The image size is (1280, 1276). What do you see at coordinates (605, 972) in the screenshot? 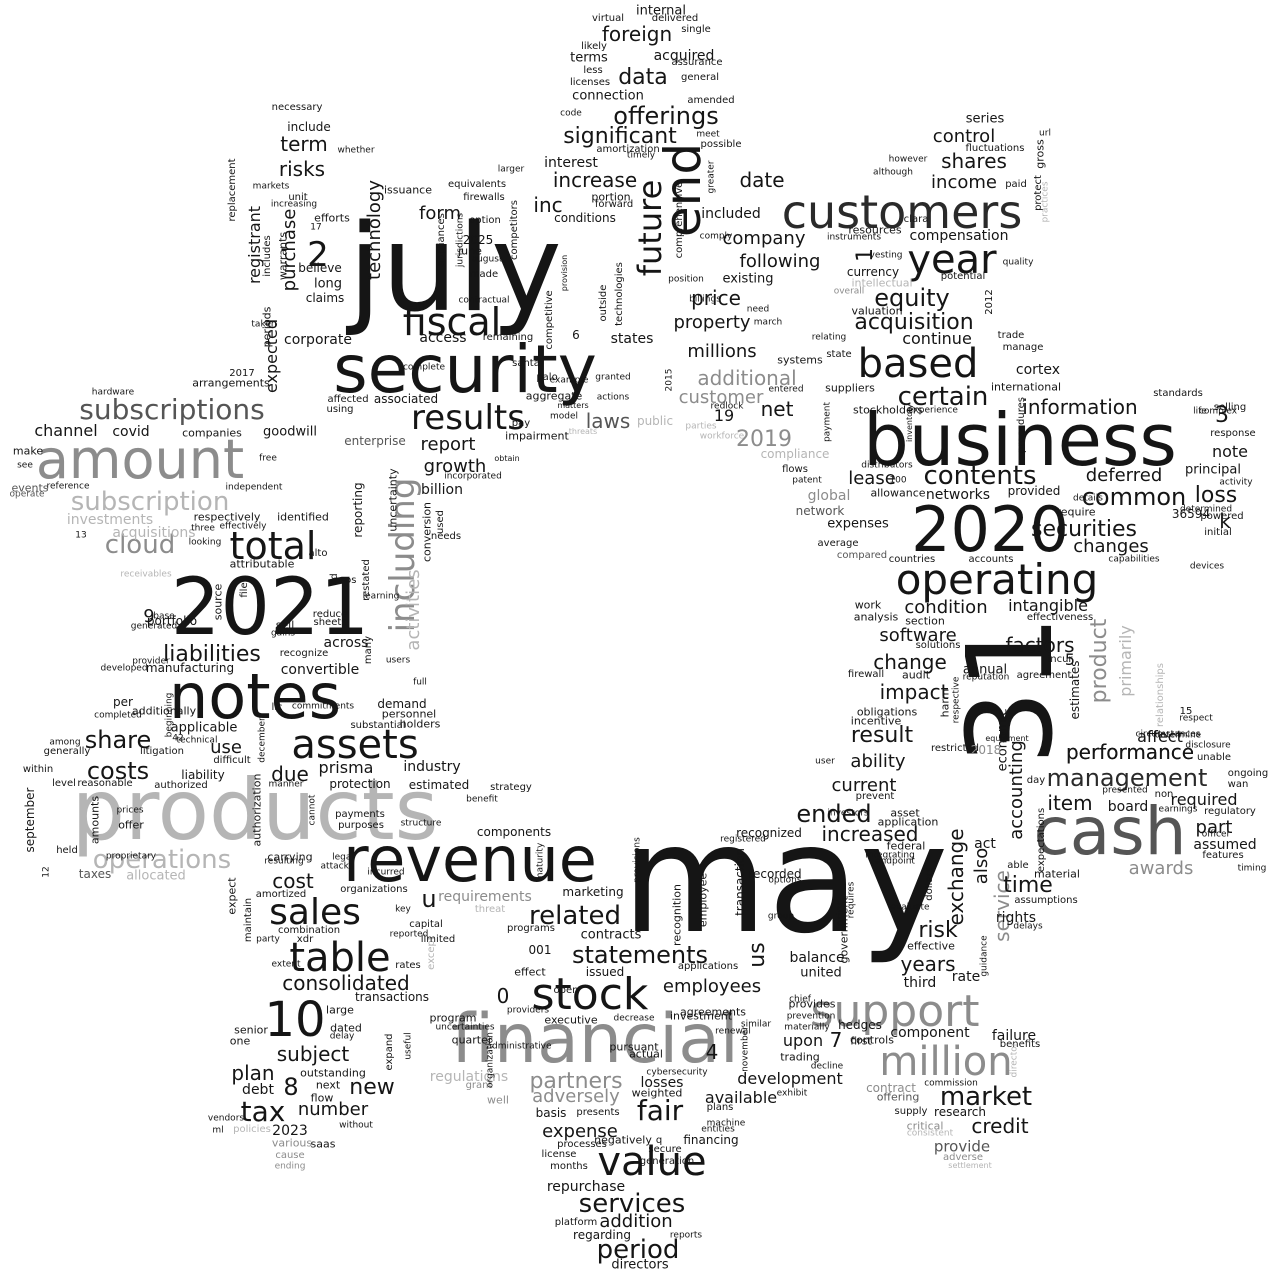
I see `cloud-word: issued` at bounding box center [605, 972].